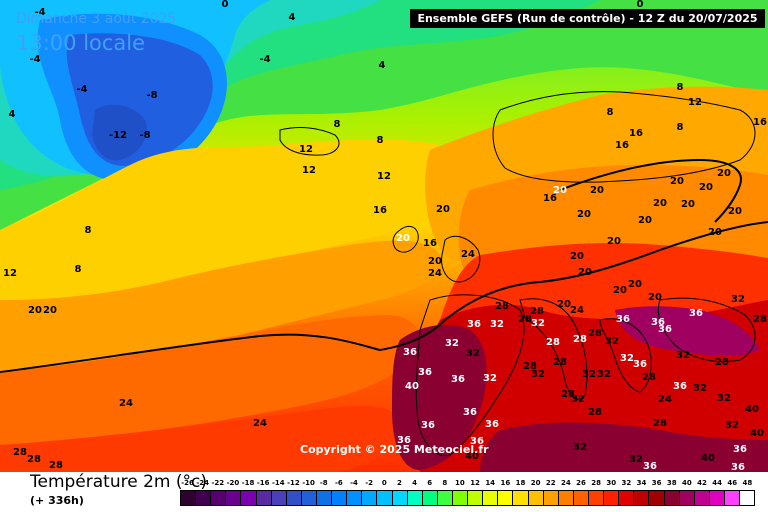 The image size is (768, 512). Describe the element at coordinates (671, 483) in the screenshot. I see `color-scale-tick: 38` at that location.